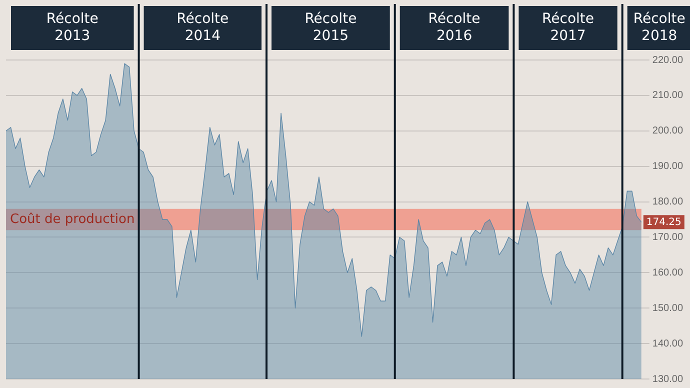  What do you see at coordinates (668, 96) in the screenshot?
I see `y-tick-label: 210.00` at bounding box center [668, 96].